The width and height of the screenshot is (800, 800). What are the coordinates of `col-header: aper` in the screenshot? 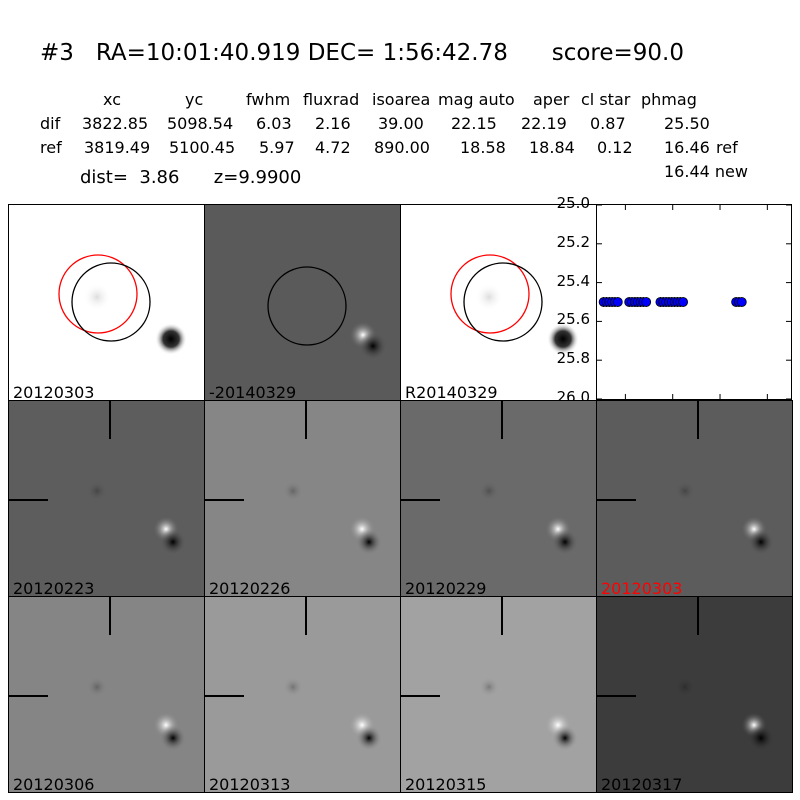 It's located at (551, 99).